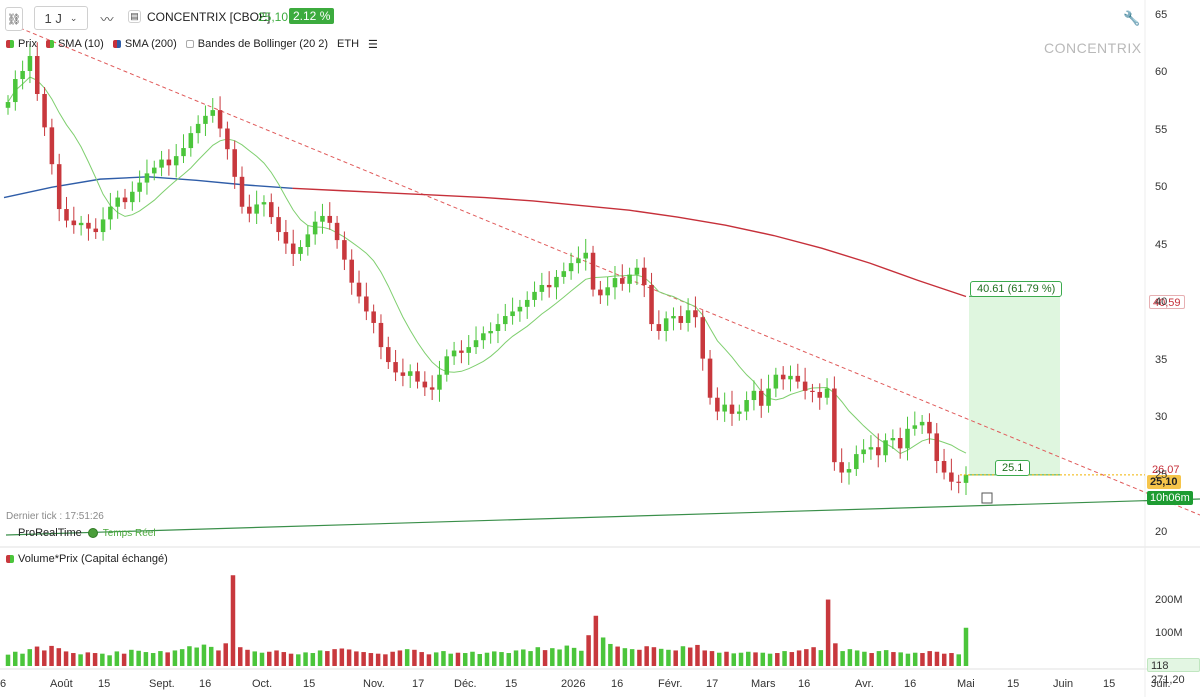  Describe the element at coordinates (61, 18) in the screenshot. I see `interval-selector: 1 J ⌄` at that location.